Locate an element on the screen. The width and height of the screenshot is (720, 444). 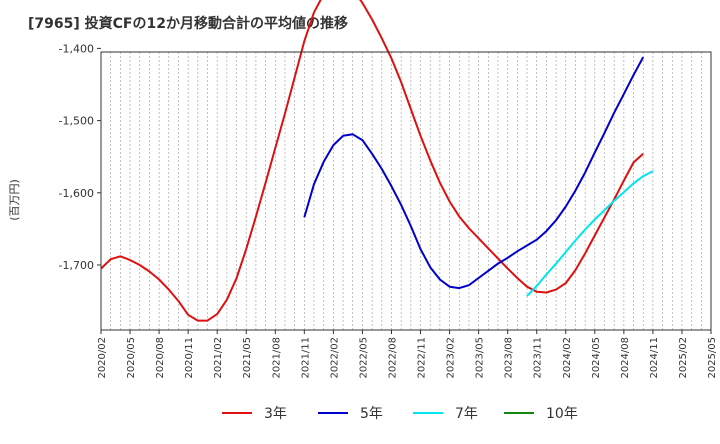
x-tick-label: 2020/08 is located at coordinates (160, 358).